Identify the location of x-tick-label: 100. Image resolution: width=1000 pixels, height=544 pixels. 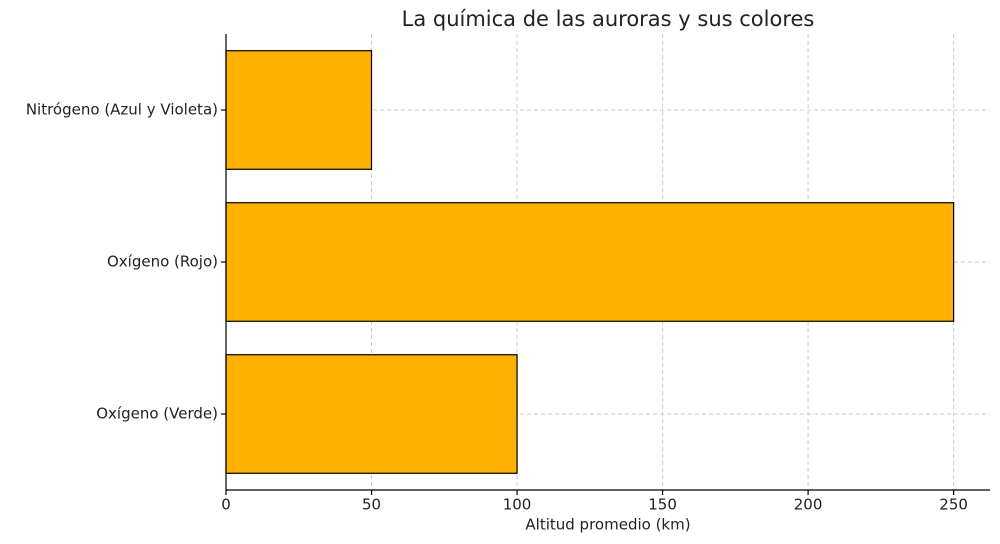
(517, 505).